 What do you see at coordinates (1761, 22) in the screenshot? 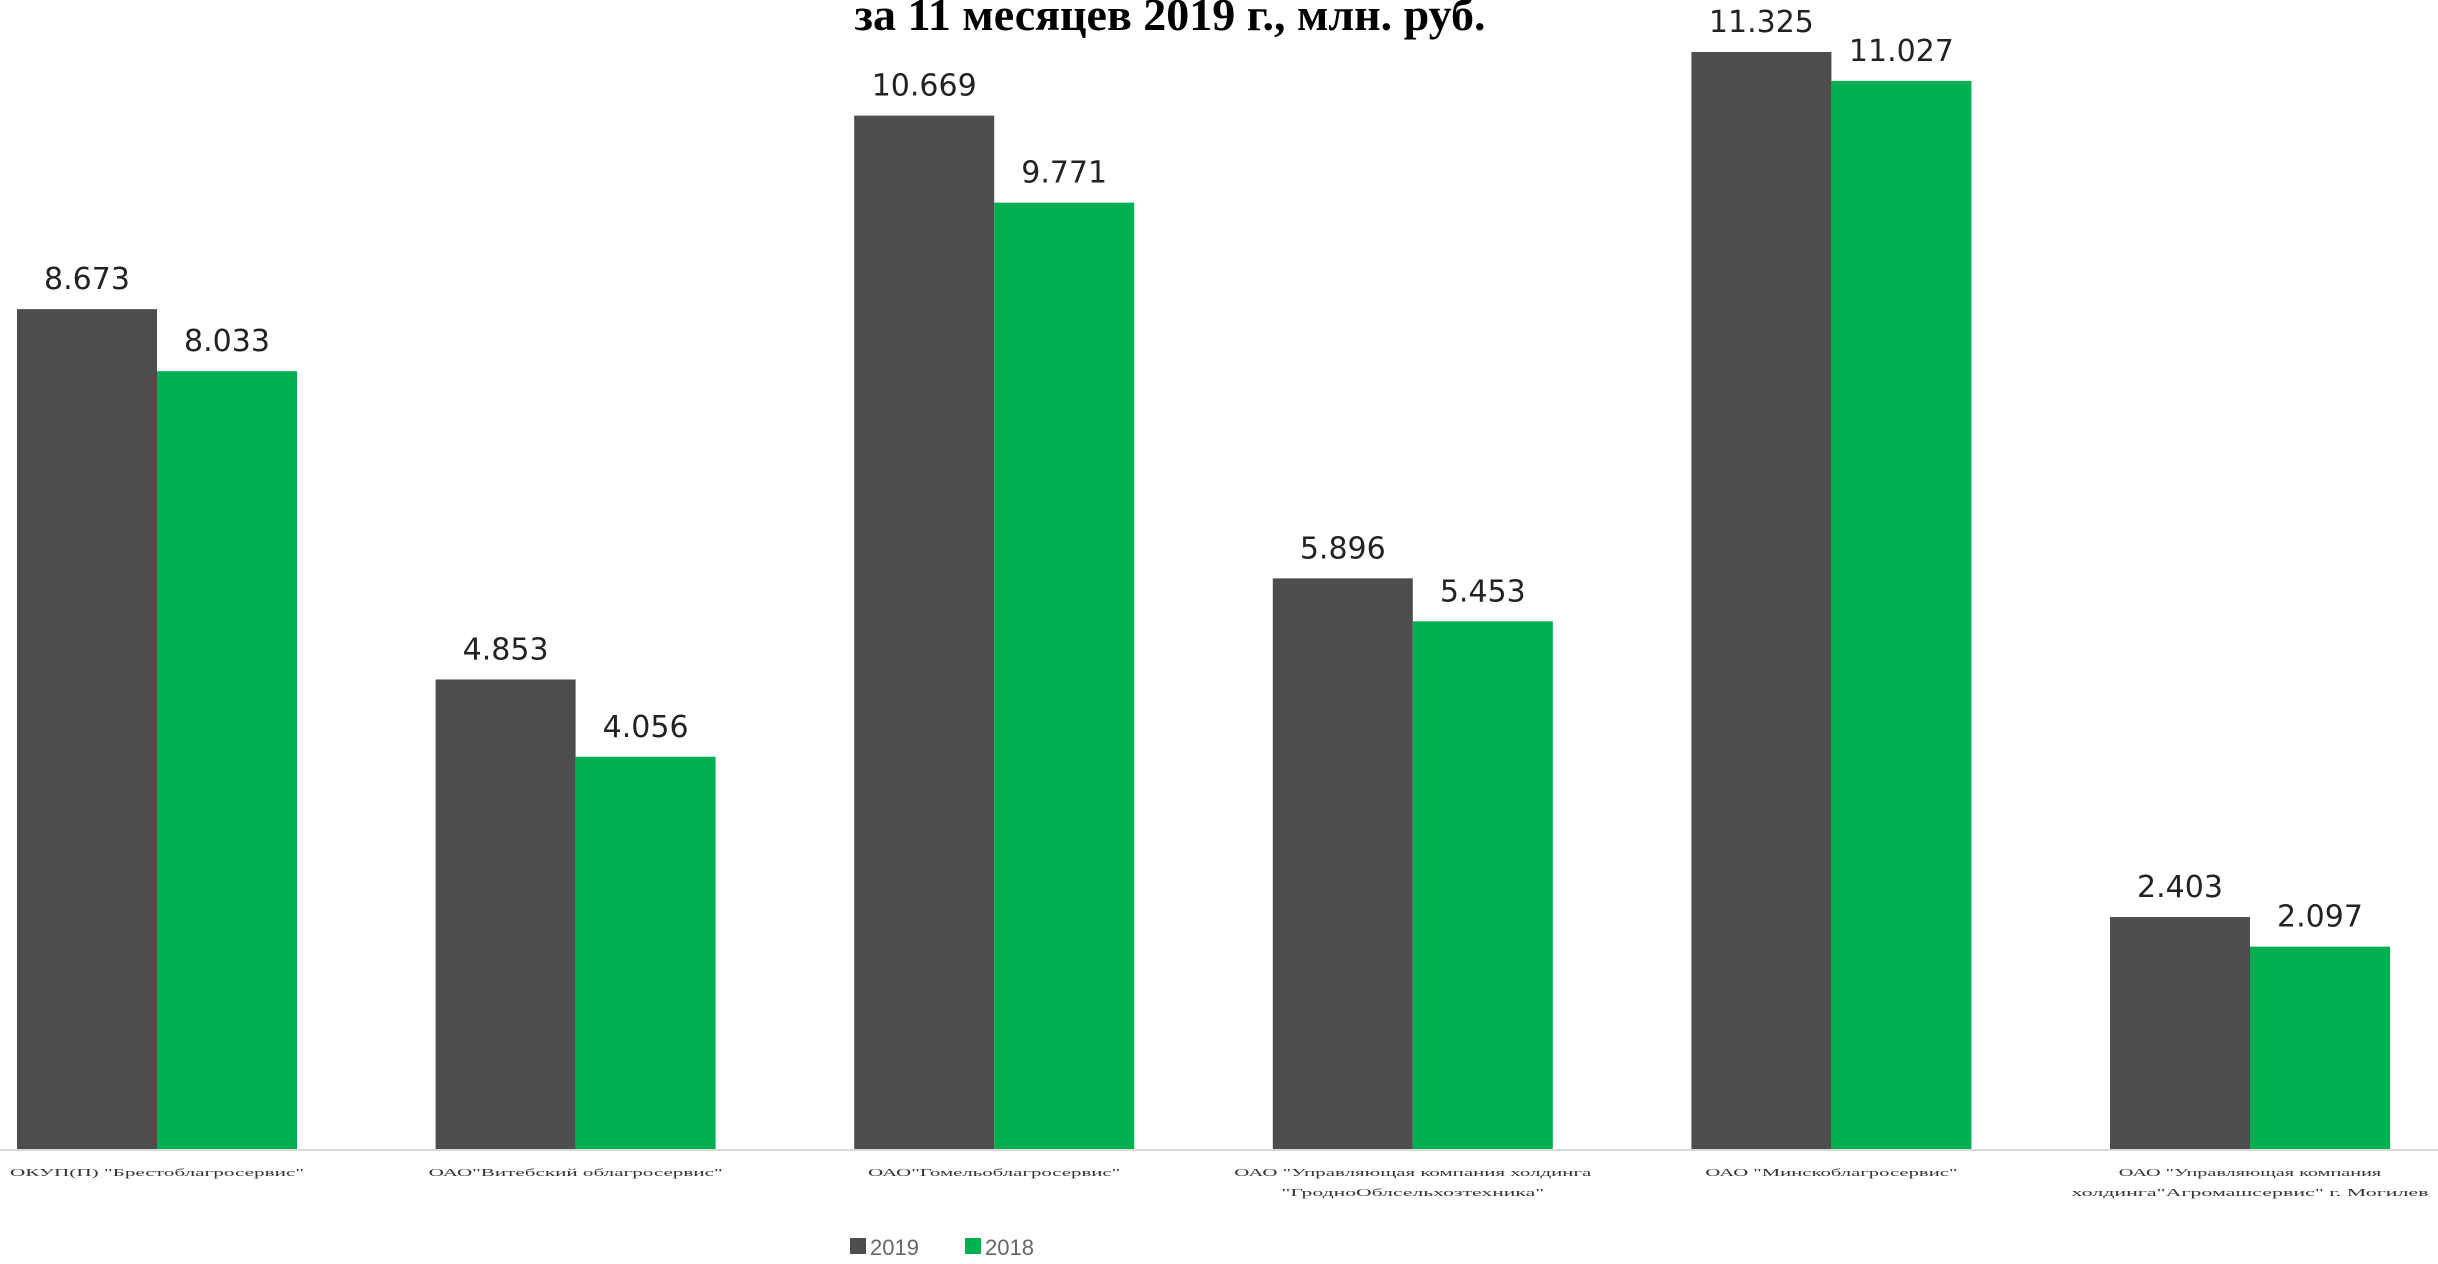
I see `data-label-2019-4: 11.325` at bounding box center [1761, 22].